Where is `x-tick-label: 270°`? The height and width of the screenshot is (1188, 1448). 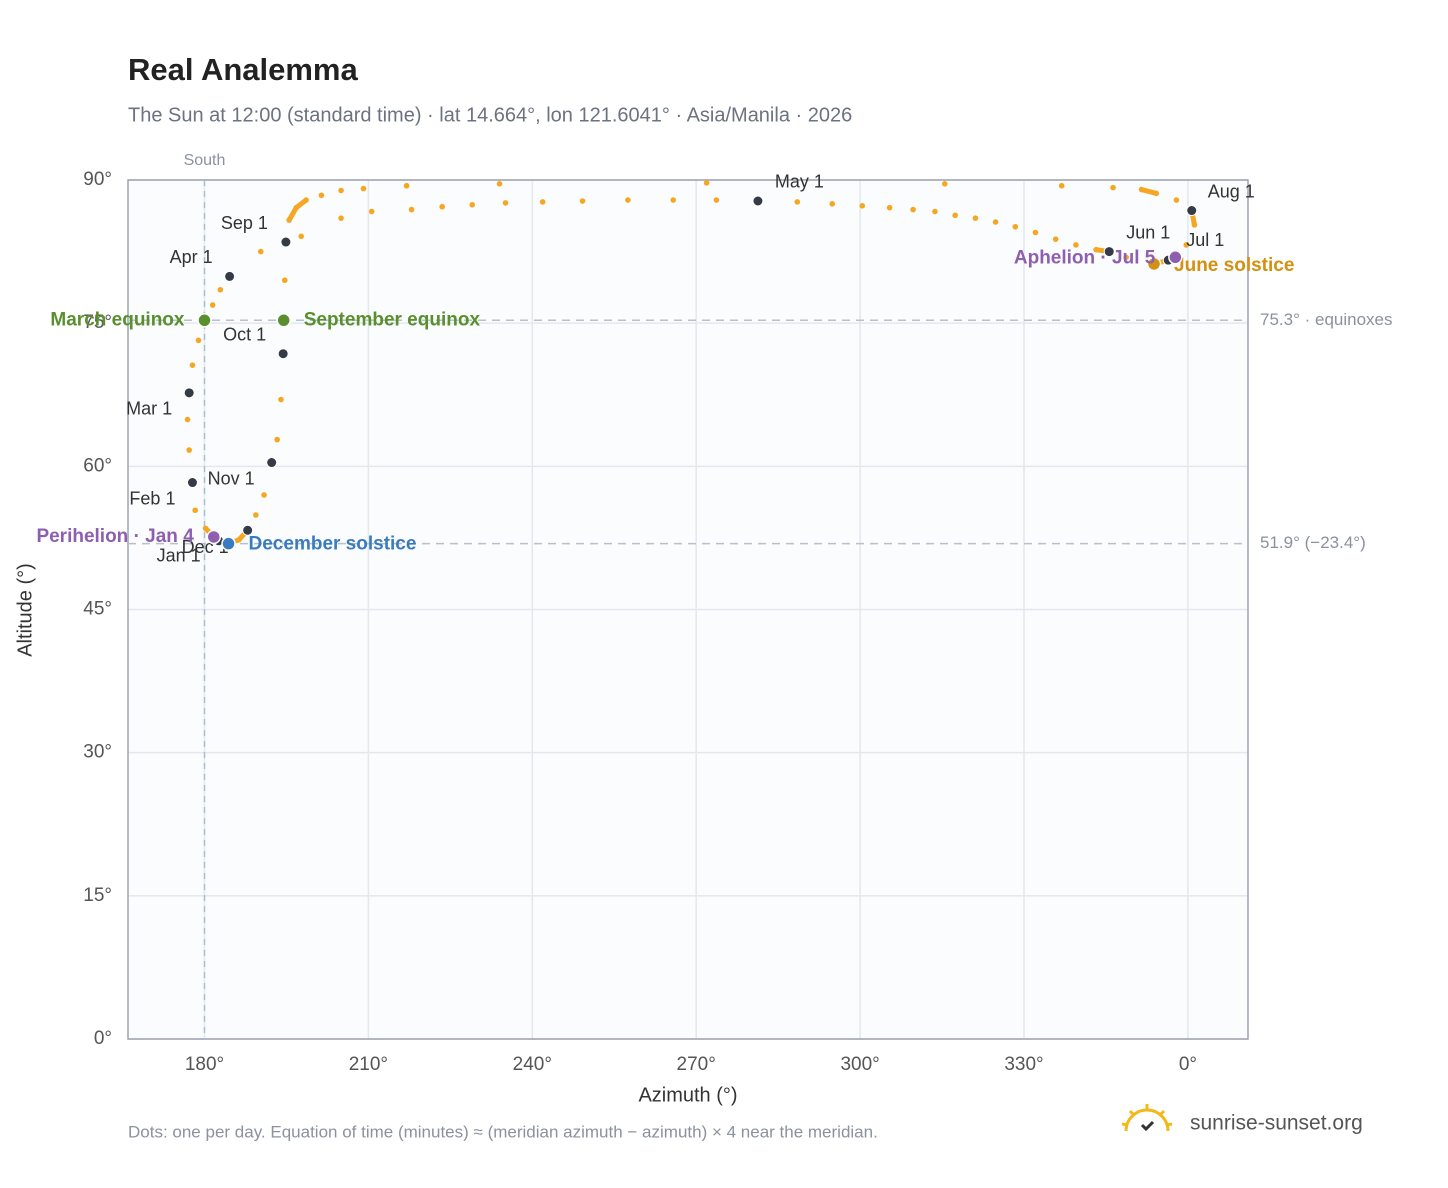
x-tick-label: 270° is located at coordinates (696, 1064).